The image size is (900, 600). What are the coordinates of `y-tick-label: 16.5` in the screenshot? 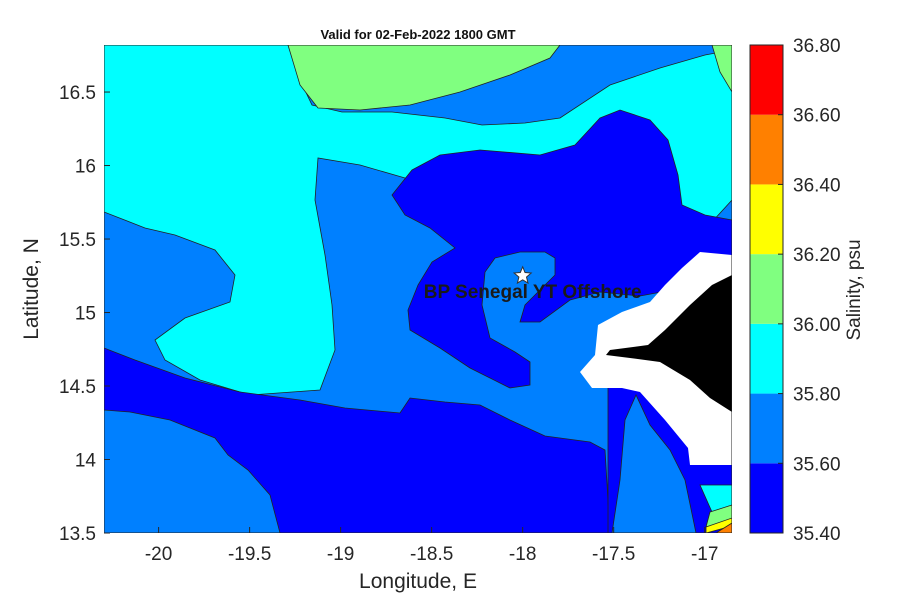 It's located at (77, 93).